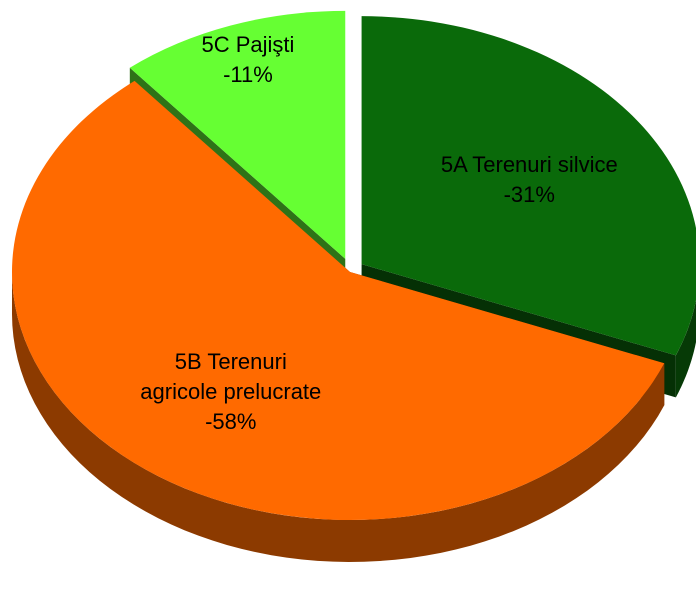  Describe the element at coordinates (231, 422) in the screenshot. I see `value-label: -58%` at that location.